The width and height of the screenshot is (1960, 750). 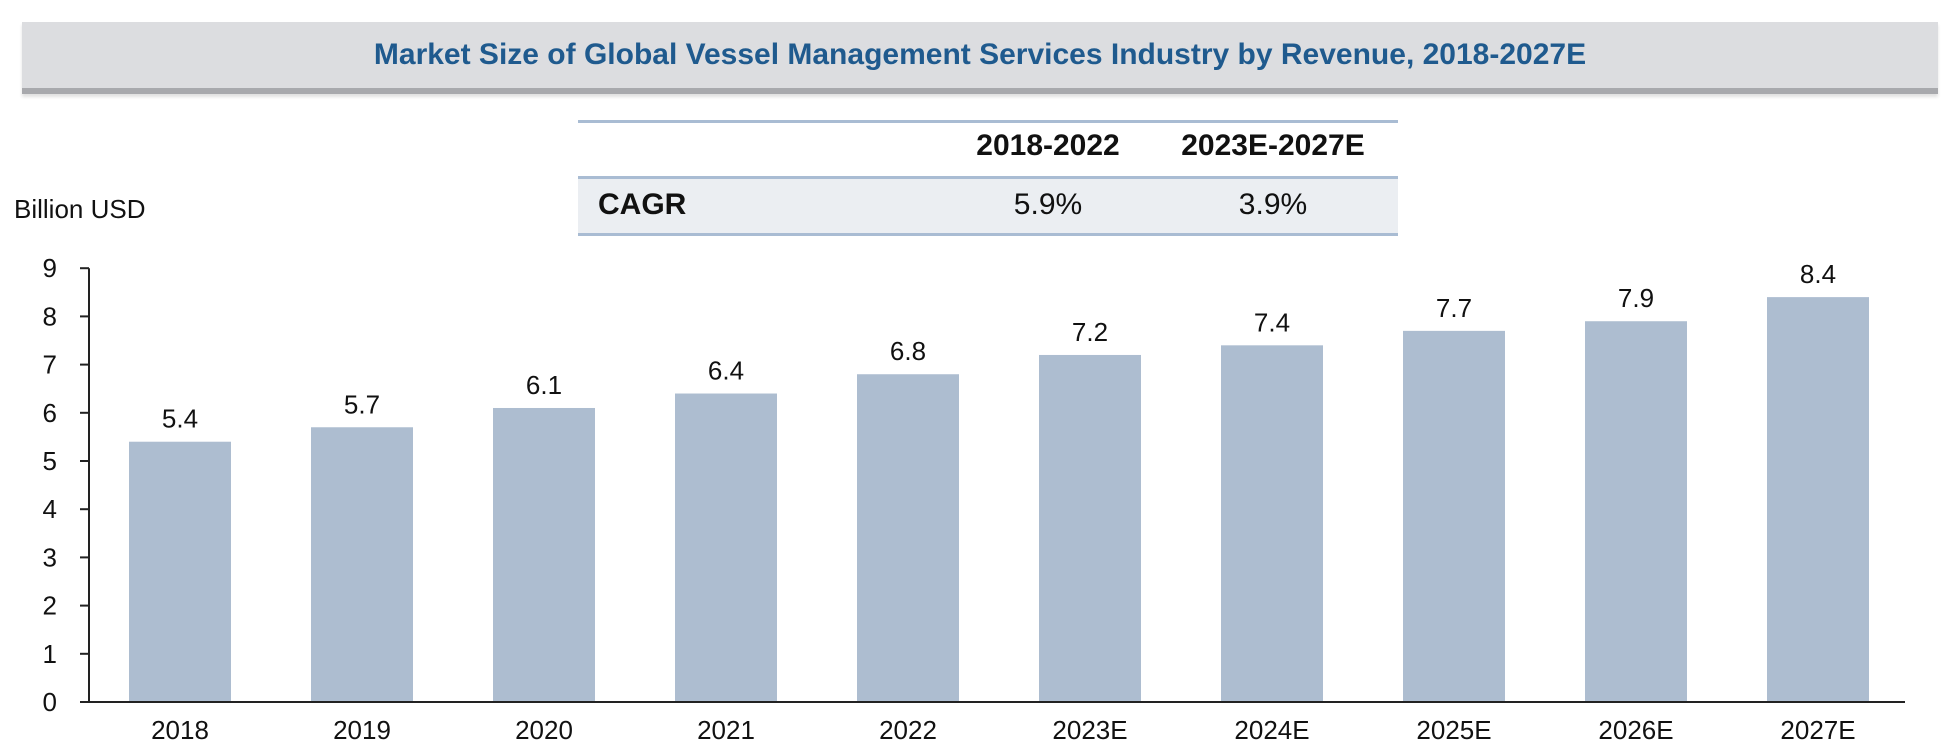 What do you see at coordinates (988, 206) in the screenshot?
I see `table-row-background` at bounding box center [988, 206].